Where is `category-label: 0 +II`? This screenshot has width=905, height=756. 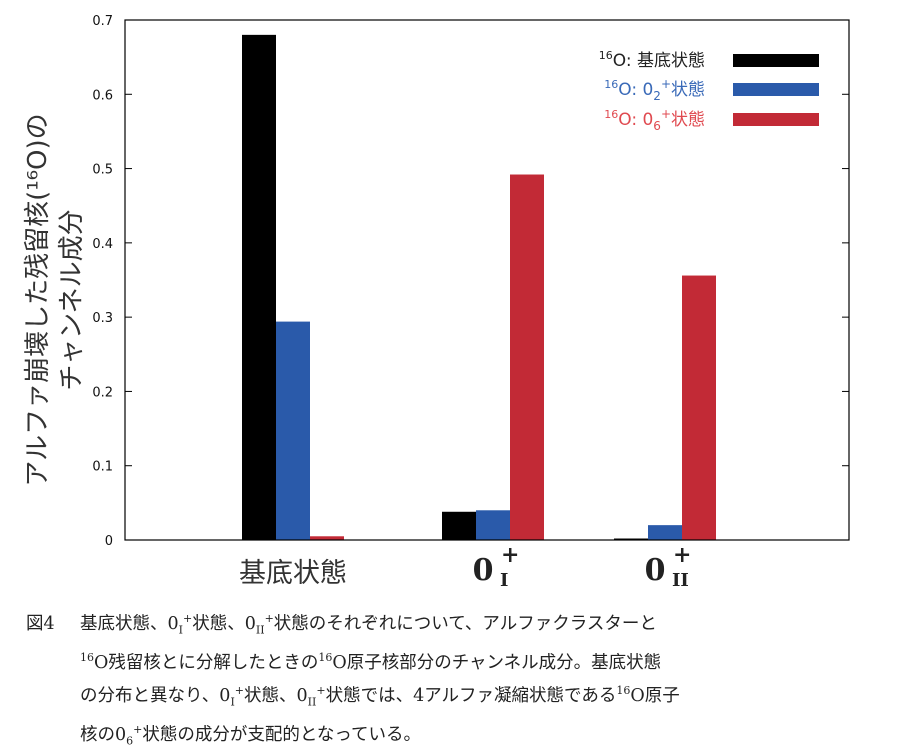 category-label: 0 +II is located at coordinates (668, 566).